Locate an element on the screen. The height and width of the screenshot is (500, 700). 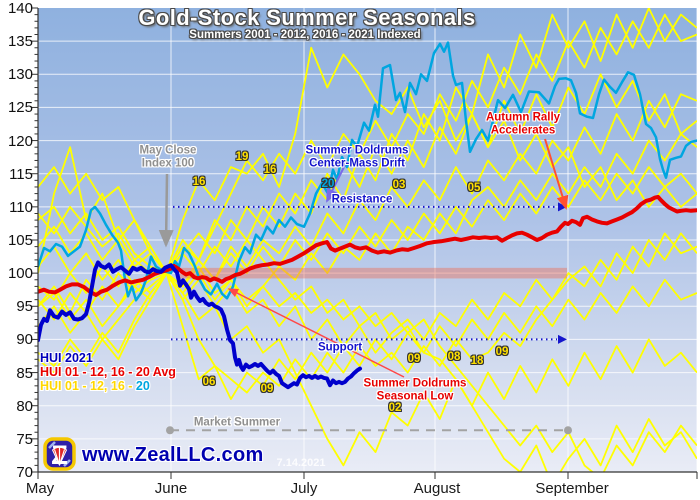
center-mass-arrow is located at coordinates (337, 181).